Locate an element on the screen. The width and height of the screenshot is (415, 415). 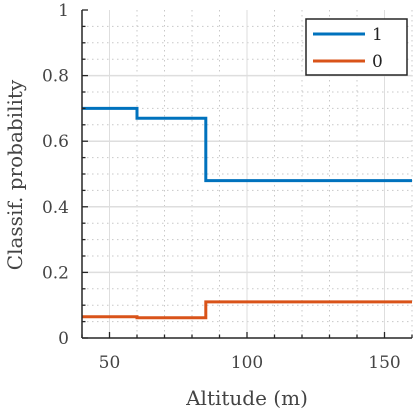
y-tick-label: 0.4 is located at coordinates (55, 208).